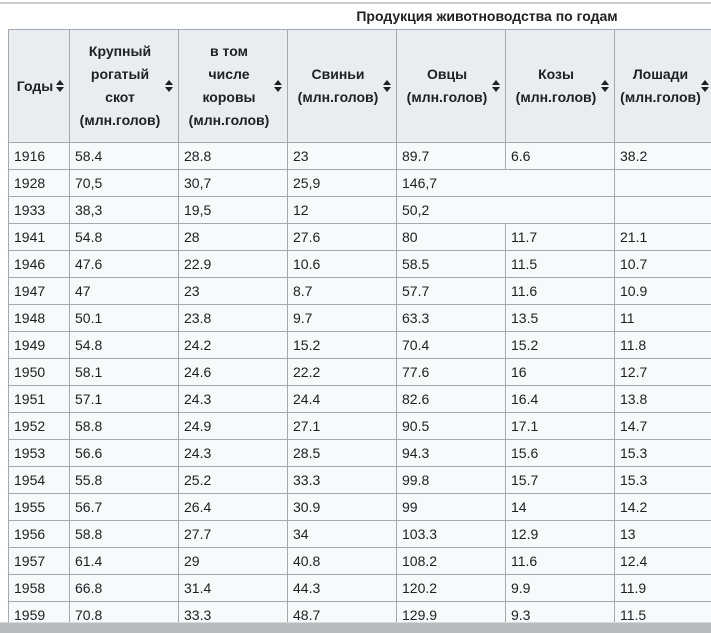 The height and width of the screenshot is (633, 711). What do you see at coordinates (39, 426) in the screenshot?
I see `year-cell: 1952` at bounding box center [39, 426].